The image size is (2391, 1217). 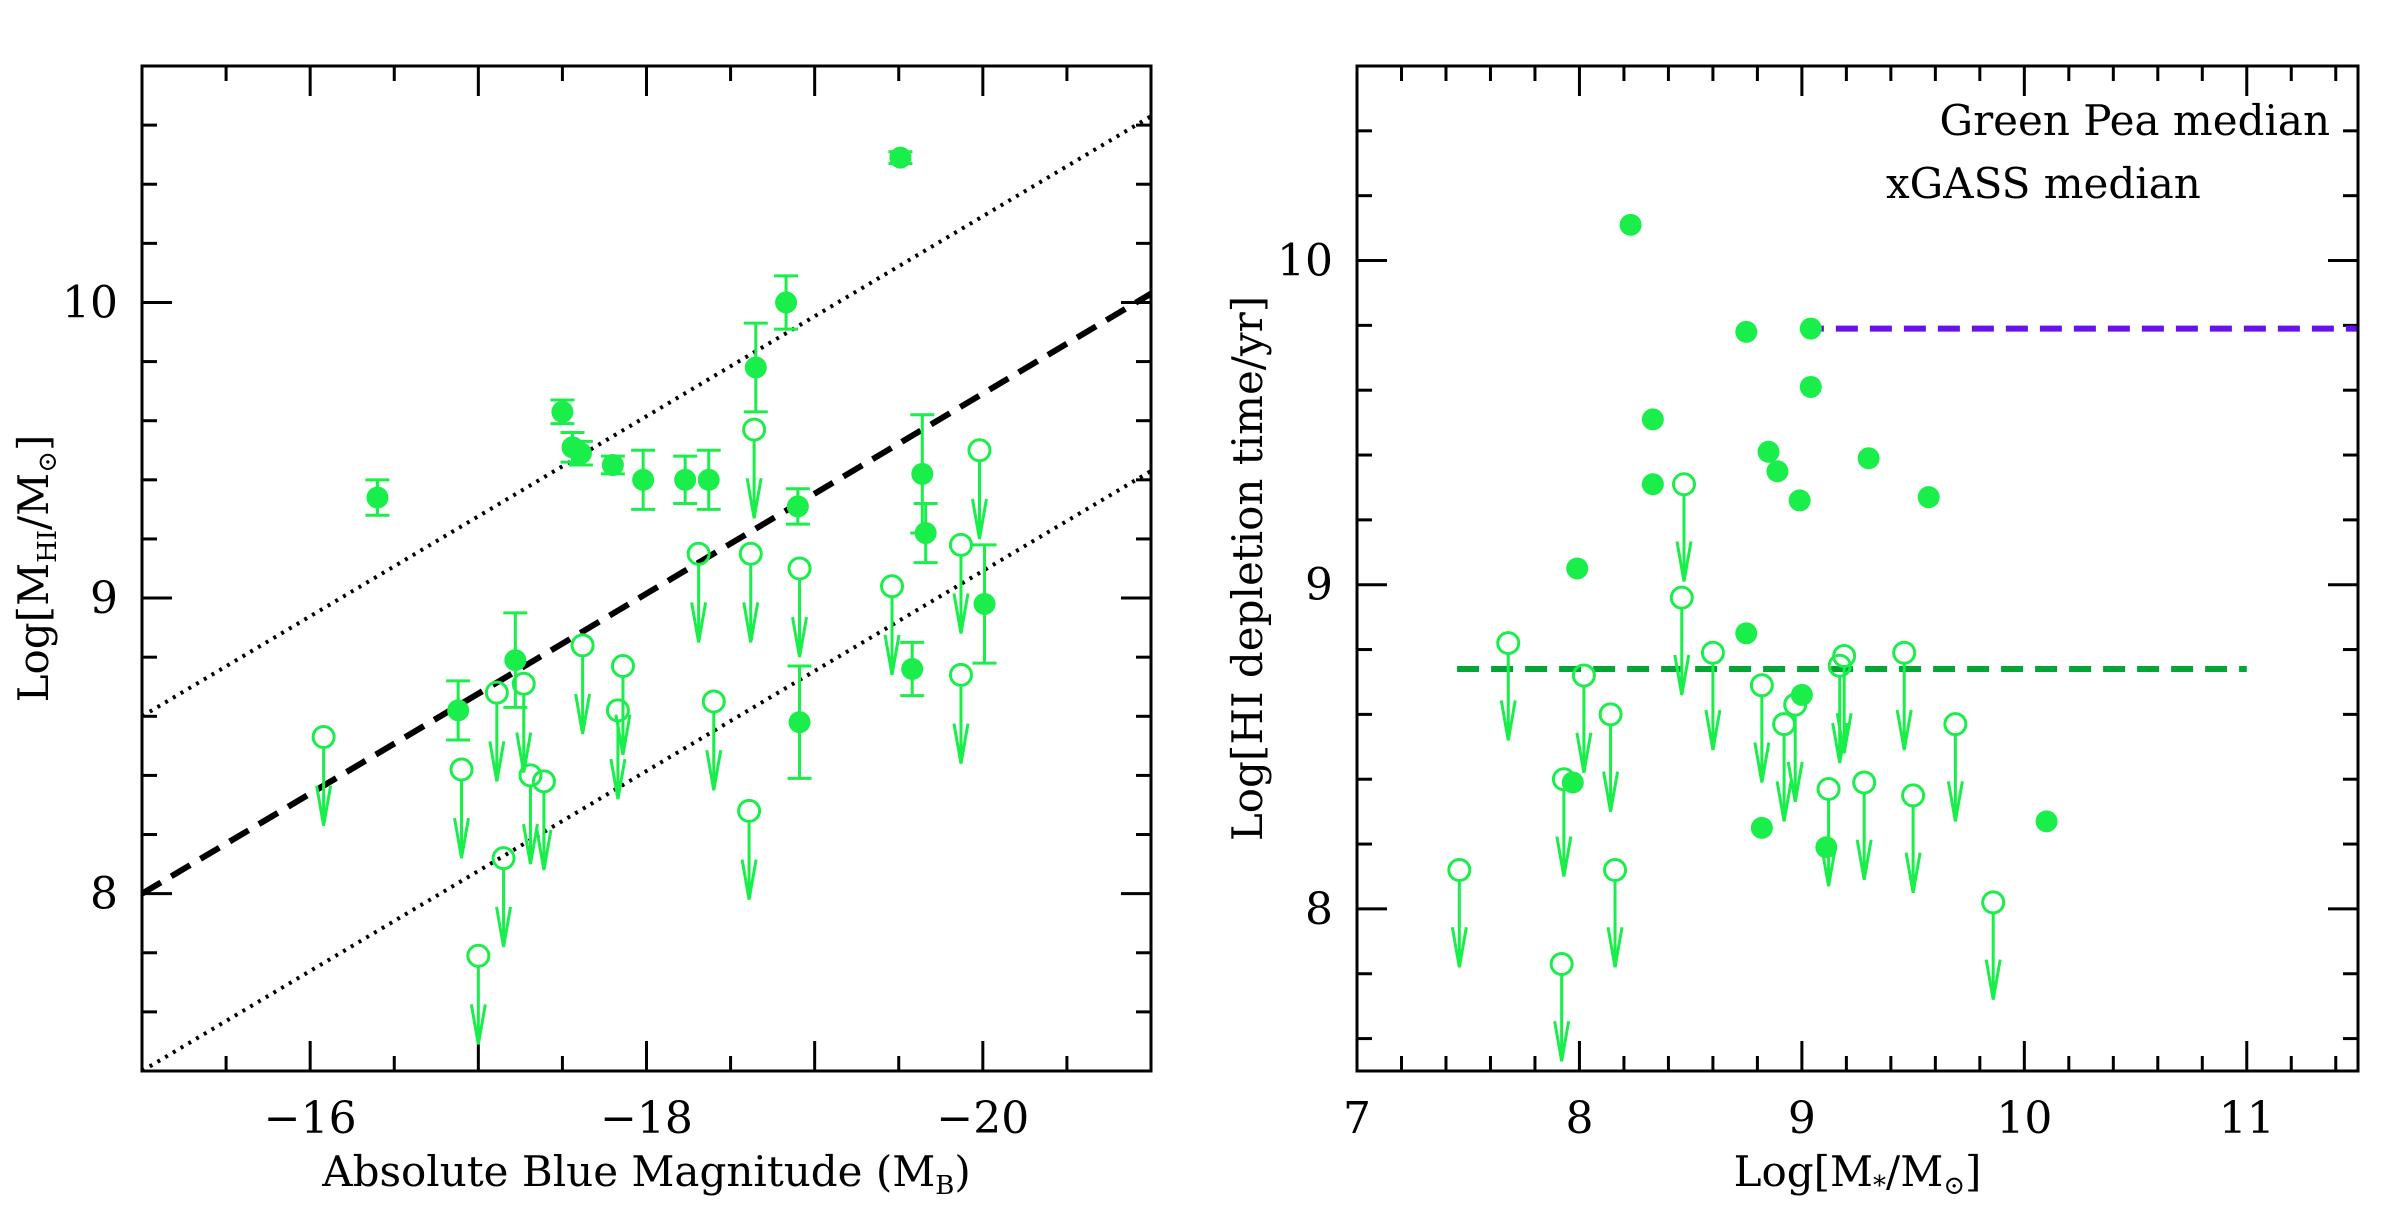 I want to click on axis-label-part: B, so click(x=944, y=1186).